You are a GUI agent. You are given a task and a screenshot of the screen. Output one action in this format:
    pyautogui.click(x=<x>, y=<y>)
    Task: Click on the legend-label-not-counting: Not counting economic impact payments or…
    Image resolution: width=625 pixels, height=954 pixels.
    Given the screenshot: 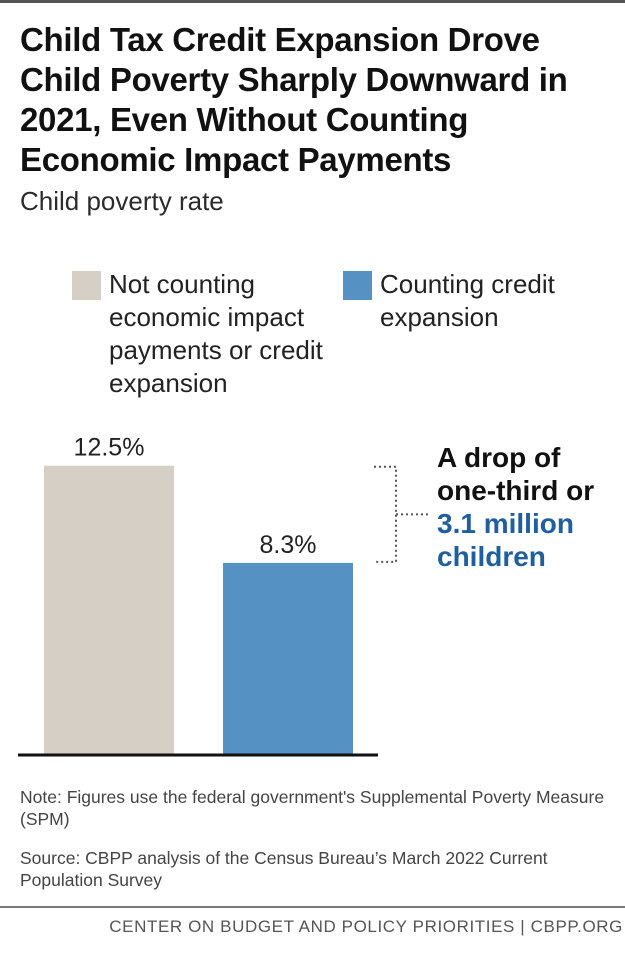 What is the action you would take?
    pyautogui.click(x=216, y=333)
    